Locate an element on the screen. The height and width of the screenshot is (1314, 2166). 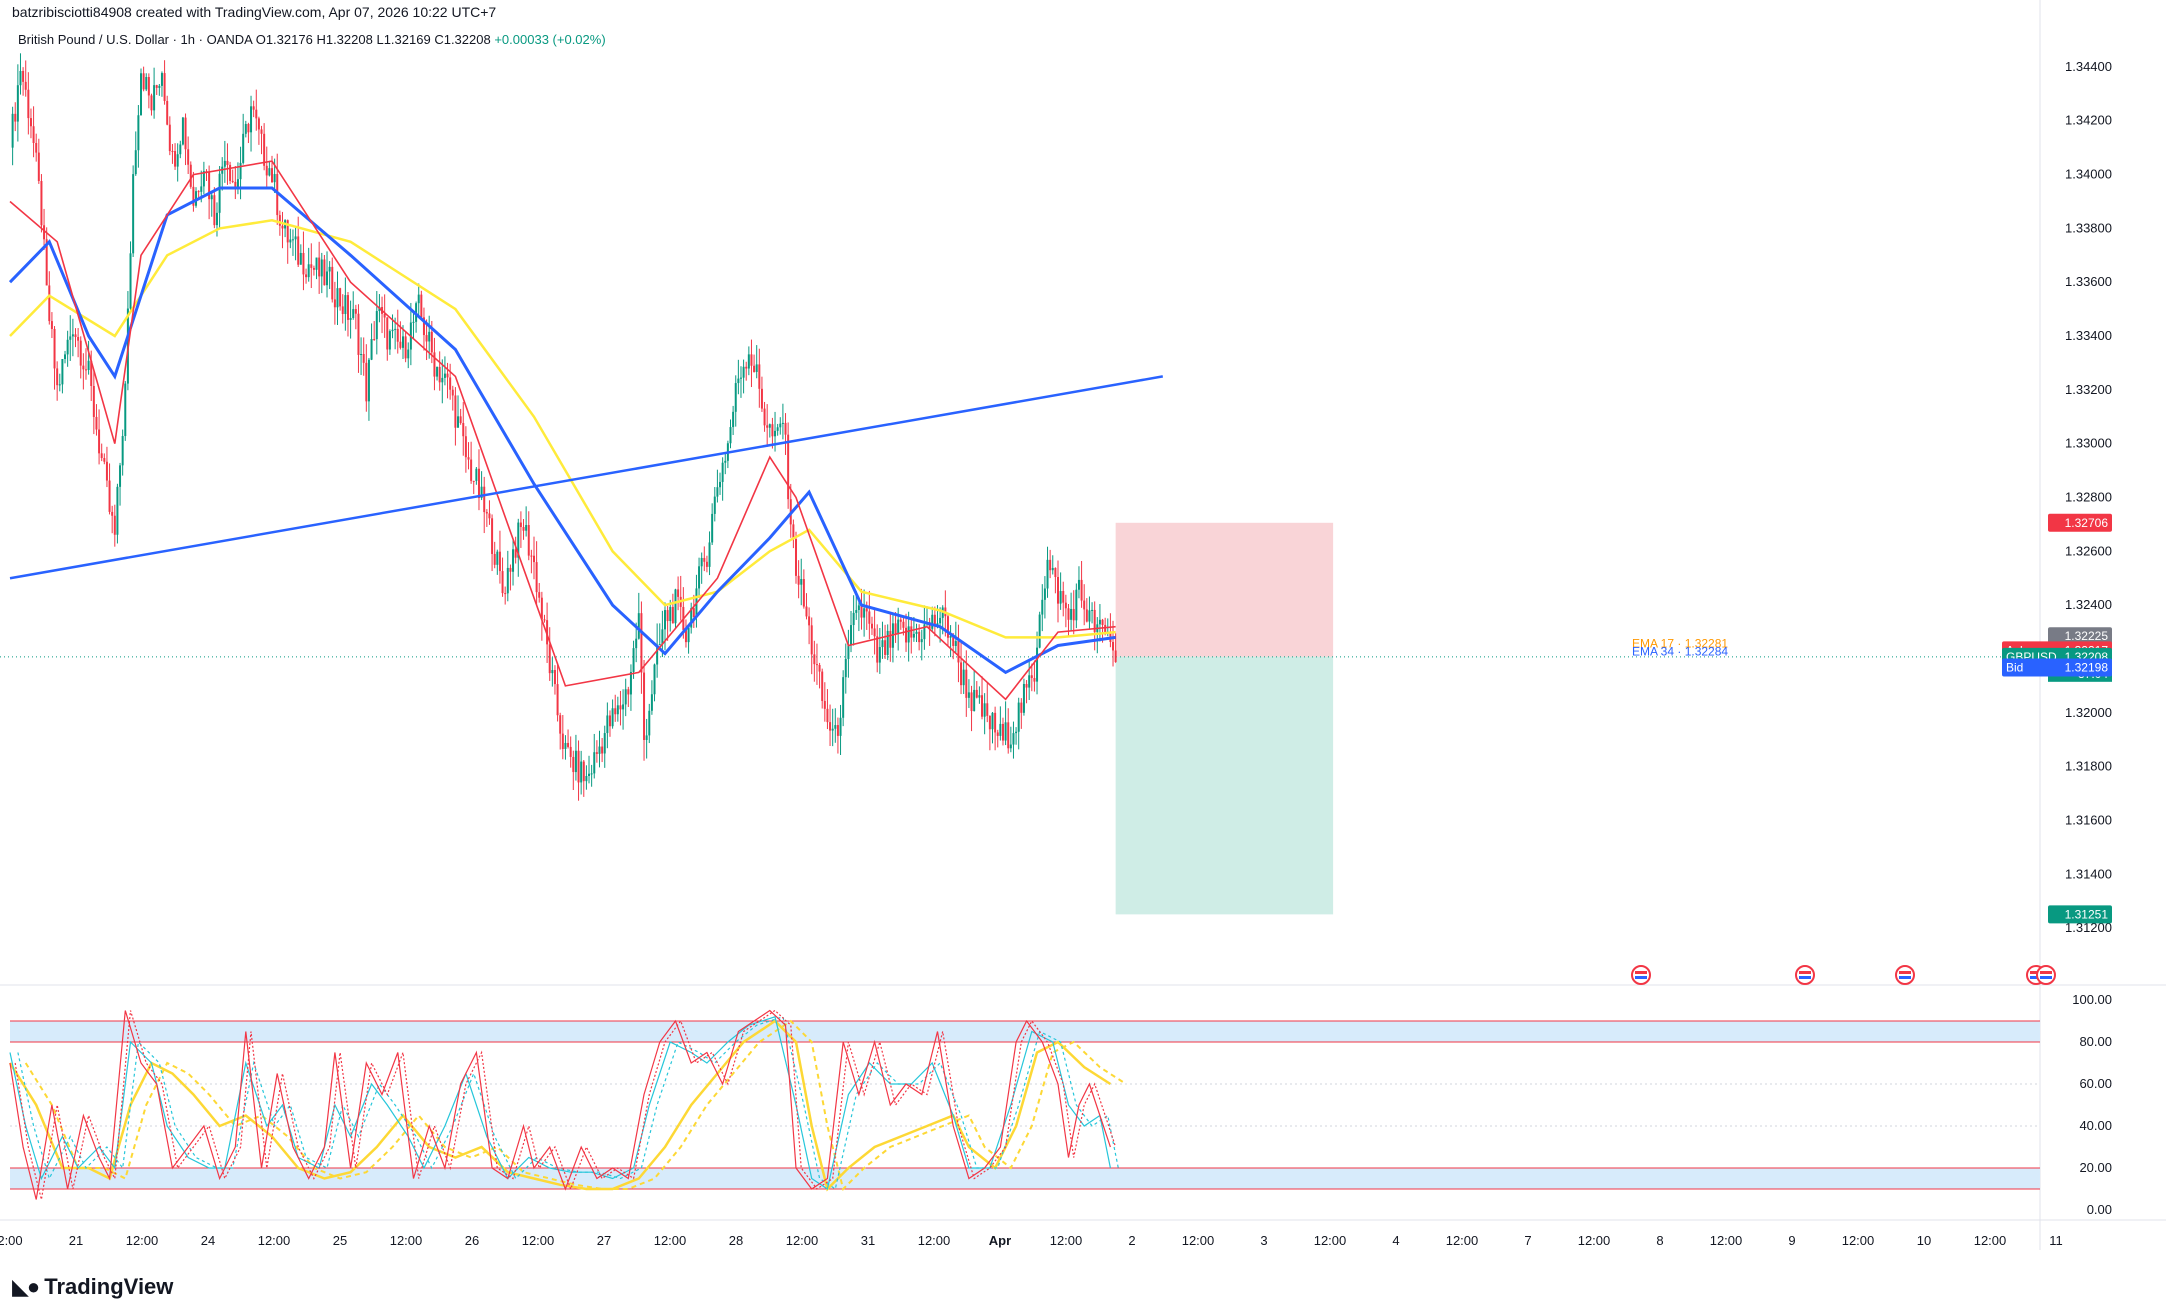
time-tick-label: 24 is located at coordinates (208, 1240).